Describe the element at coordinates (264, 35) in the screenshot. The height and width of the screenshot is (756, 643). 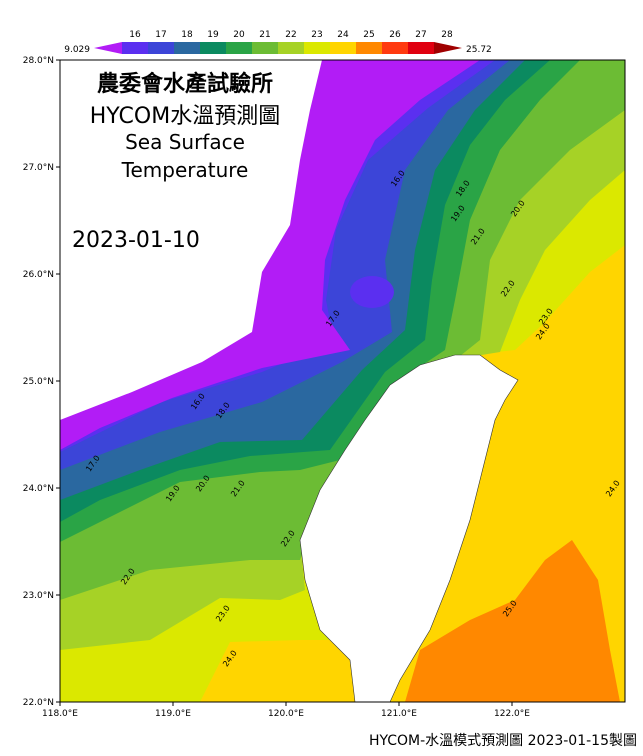
I see `colorbar-tick: 21` at that location.